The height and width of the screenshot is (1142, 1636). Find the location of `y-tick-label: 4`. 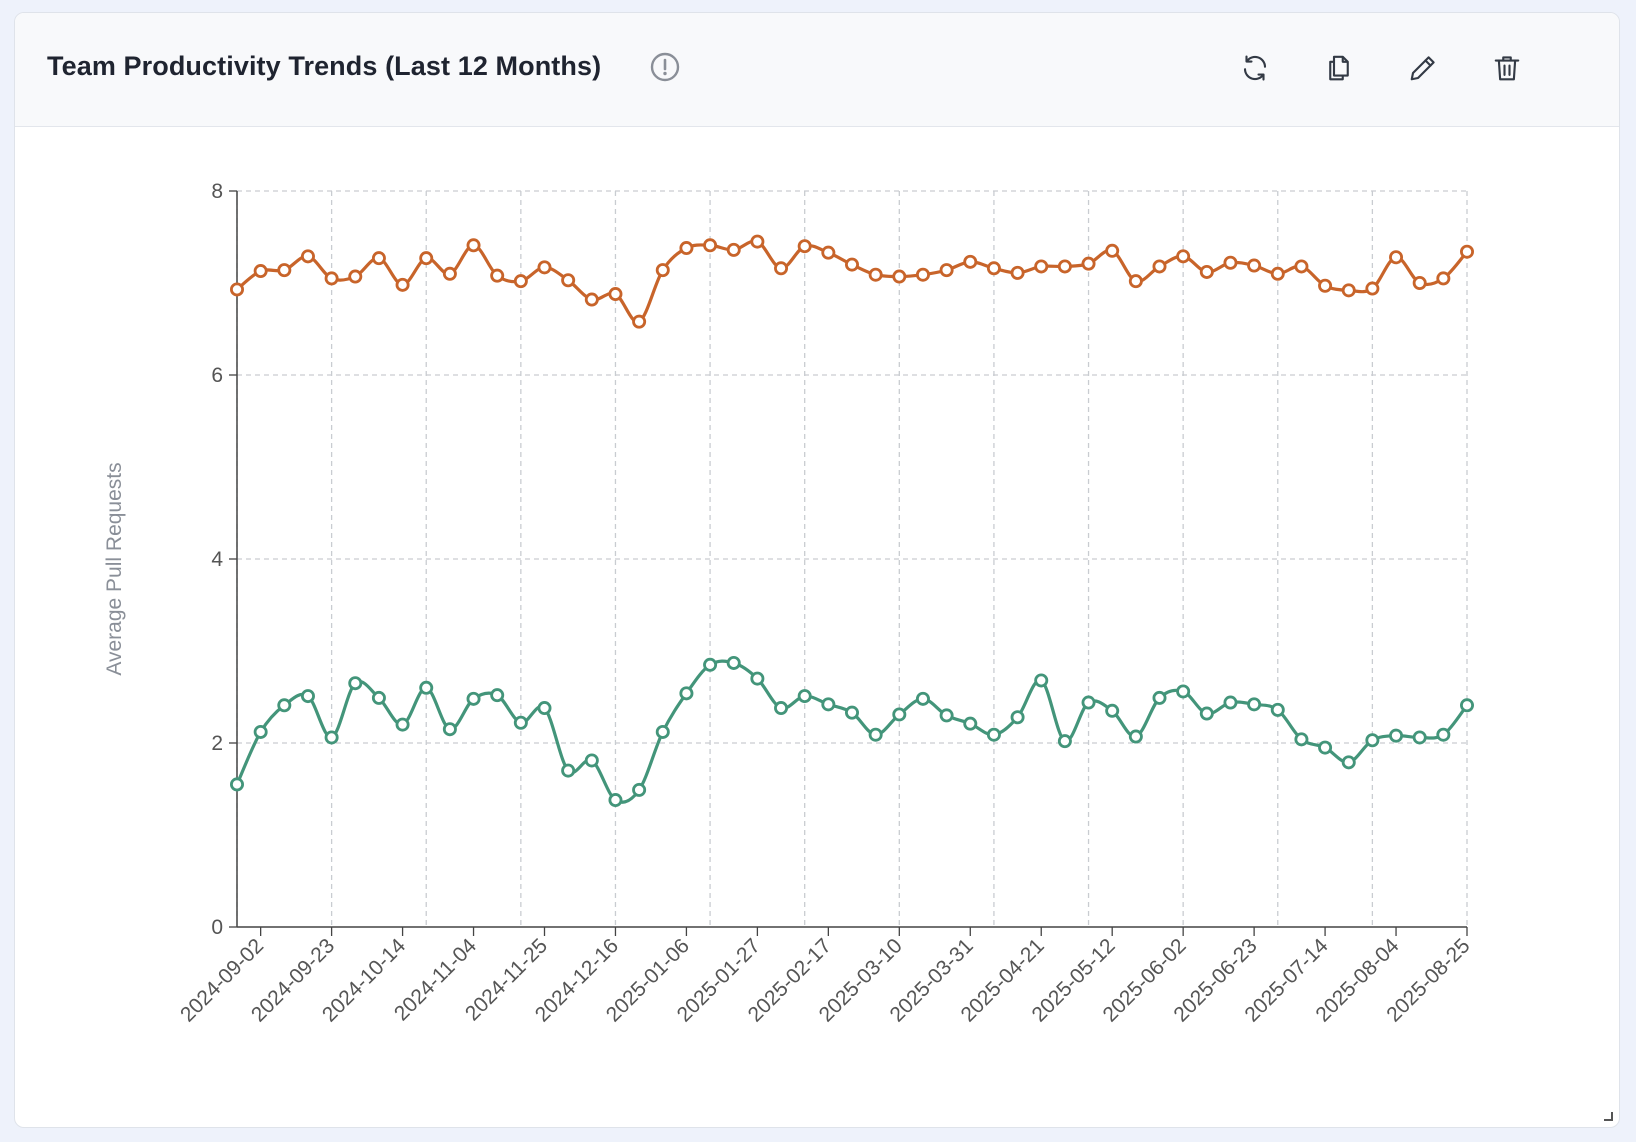

y-tick-label: 4 is located at coordinates (217, 559).